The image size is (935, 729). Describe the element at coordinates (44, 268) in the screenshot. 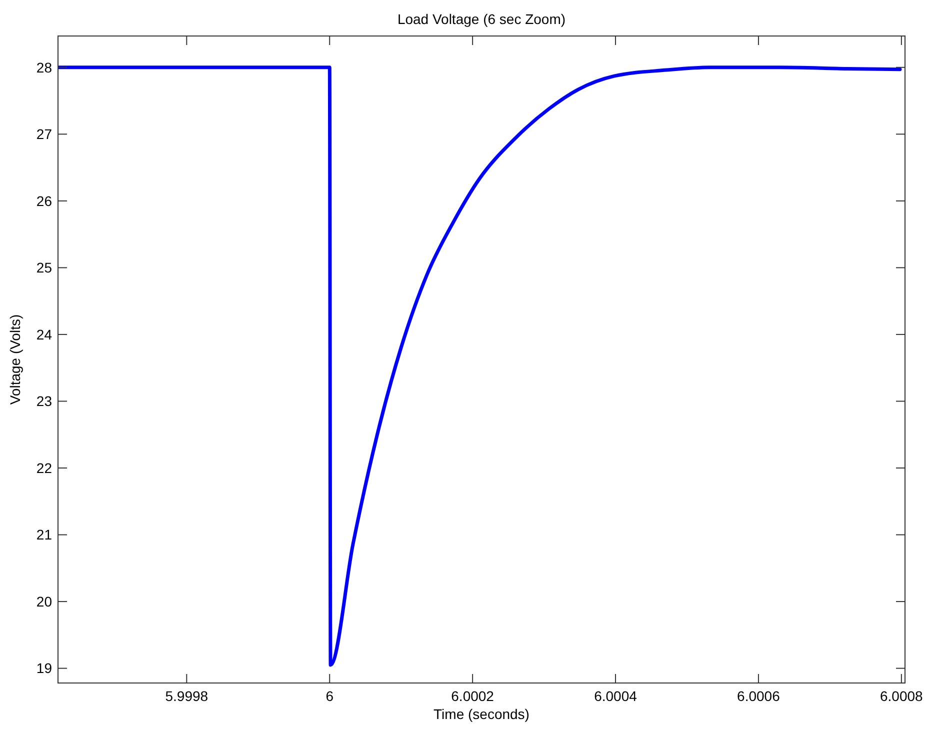

I see `y-tick-label: 25` at that location.